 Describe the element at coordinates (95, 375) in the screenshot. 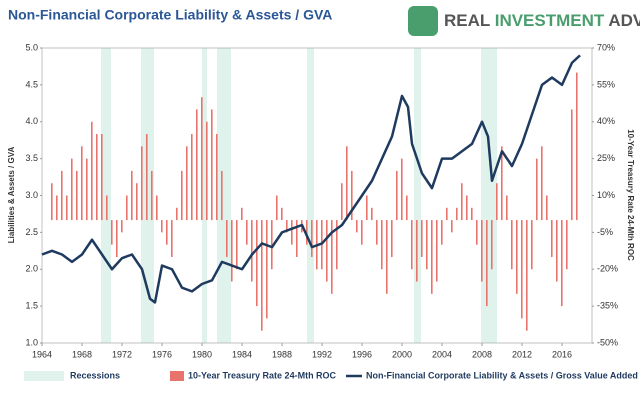

I see `legend-label: Recessions` at that location.